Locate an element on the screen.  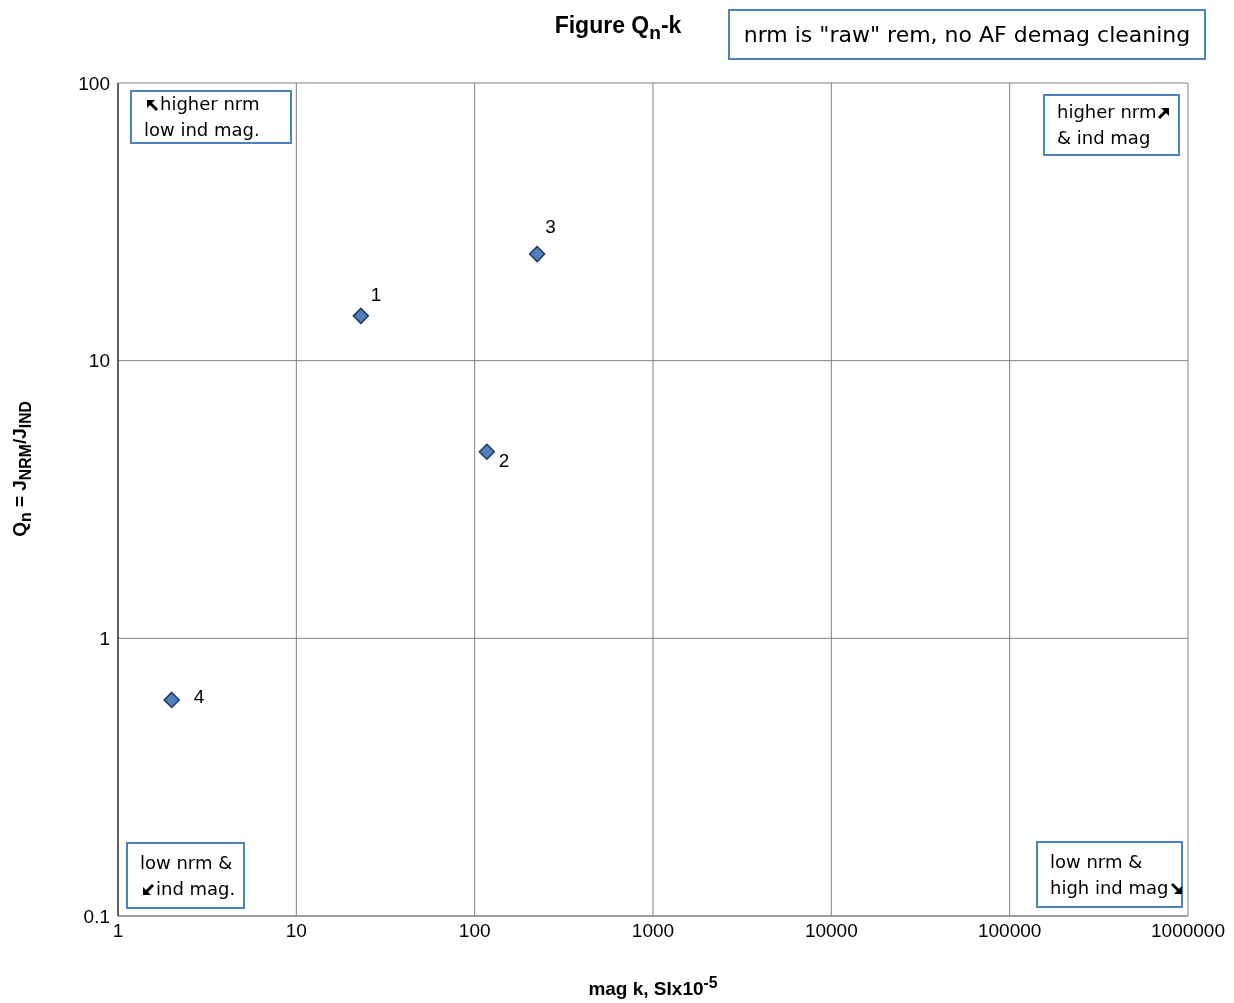
text: nrm is "raw" rem, no AF demag cleaning is located at coordinates (967, 34).